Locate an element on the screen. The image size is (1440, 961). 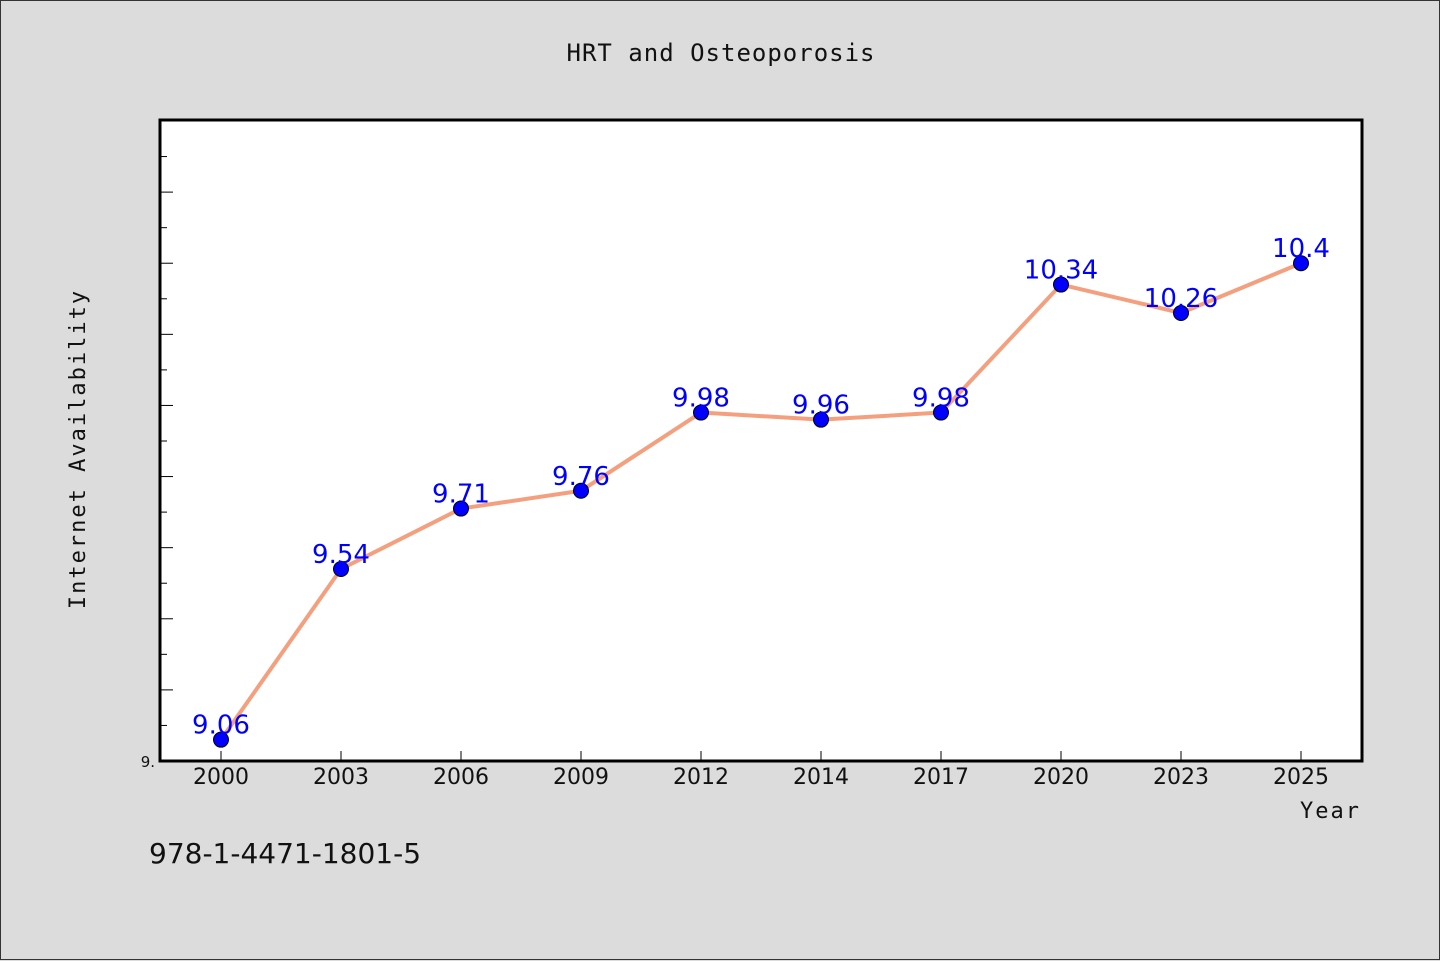
x-tick-label: 2023 is located at coordinates (1181, 777).